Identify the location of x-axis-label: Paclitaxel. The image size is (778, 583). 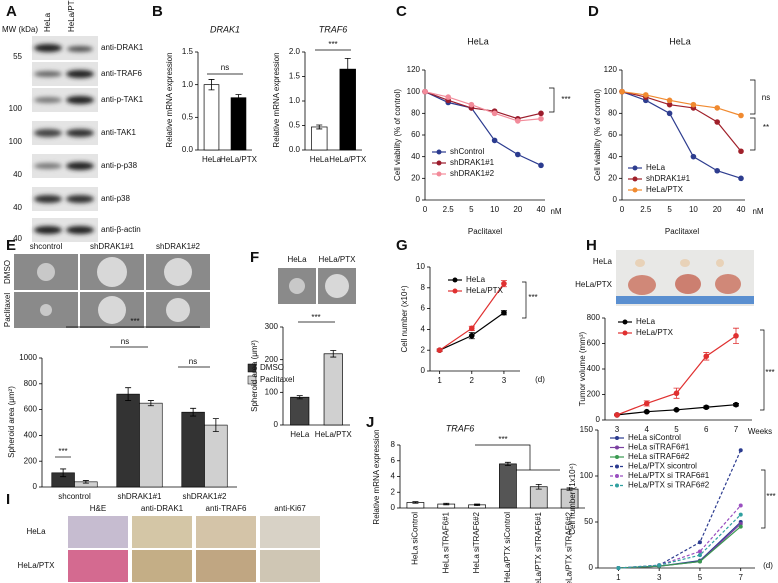
(682, 231).